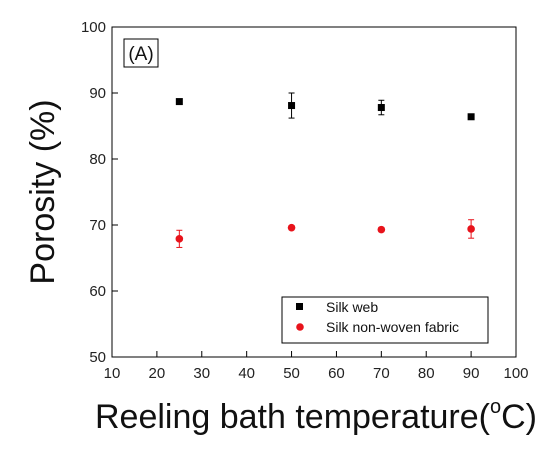  I want to click on x-tick-label: 90, so click(471, 373).